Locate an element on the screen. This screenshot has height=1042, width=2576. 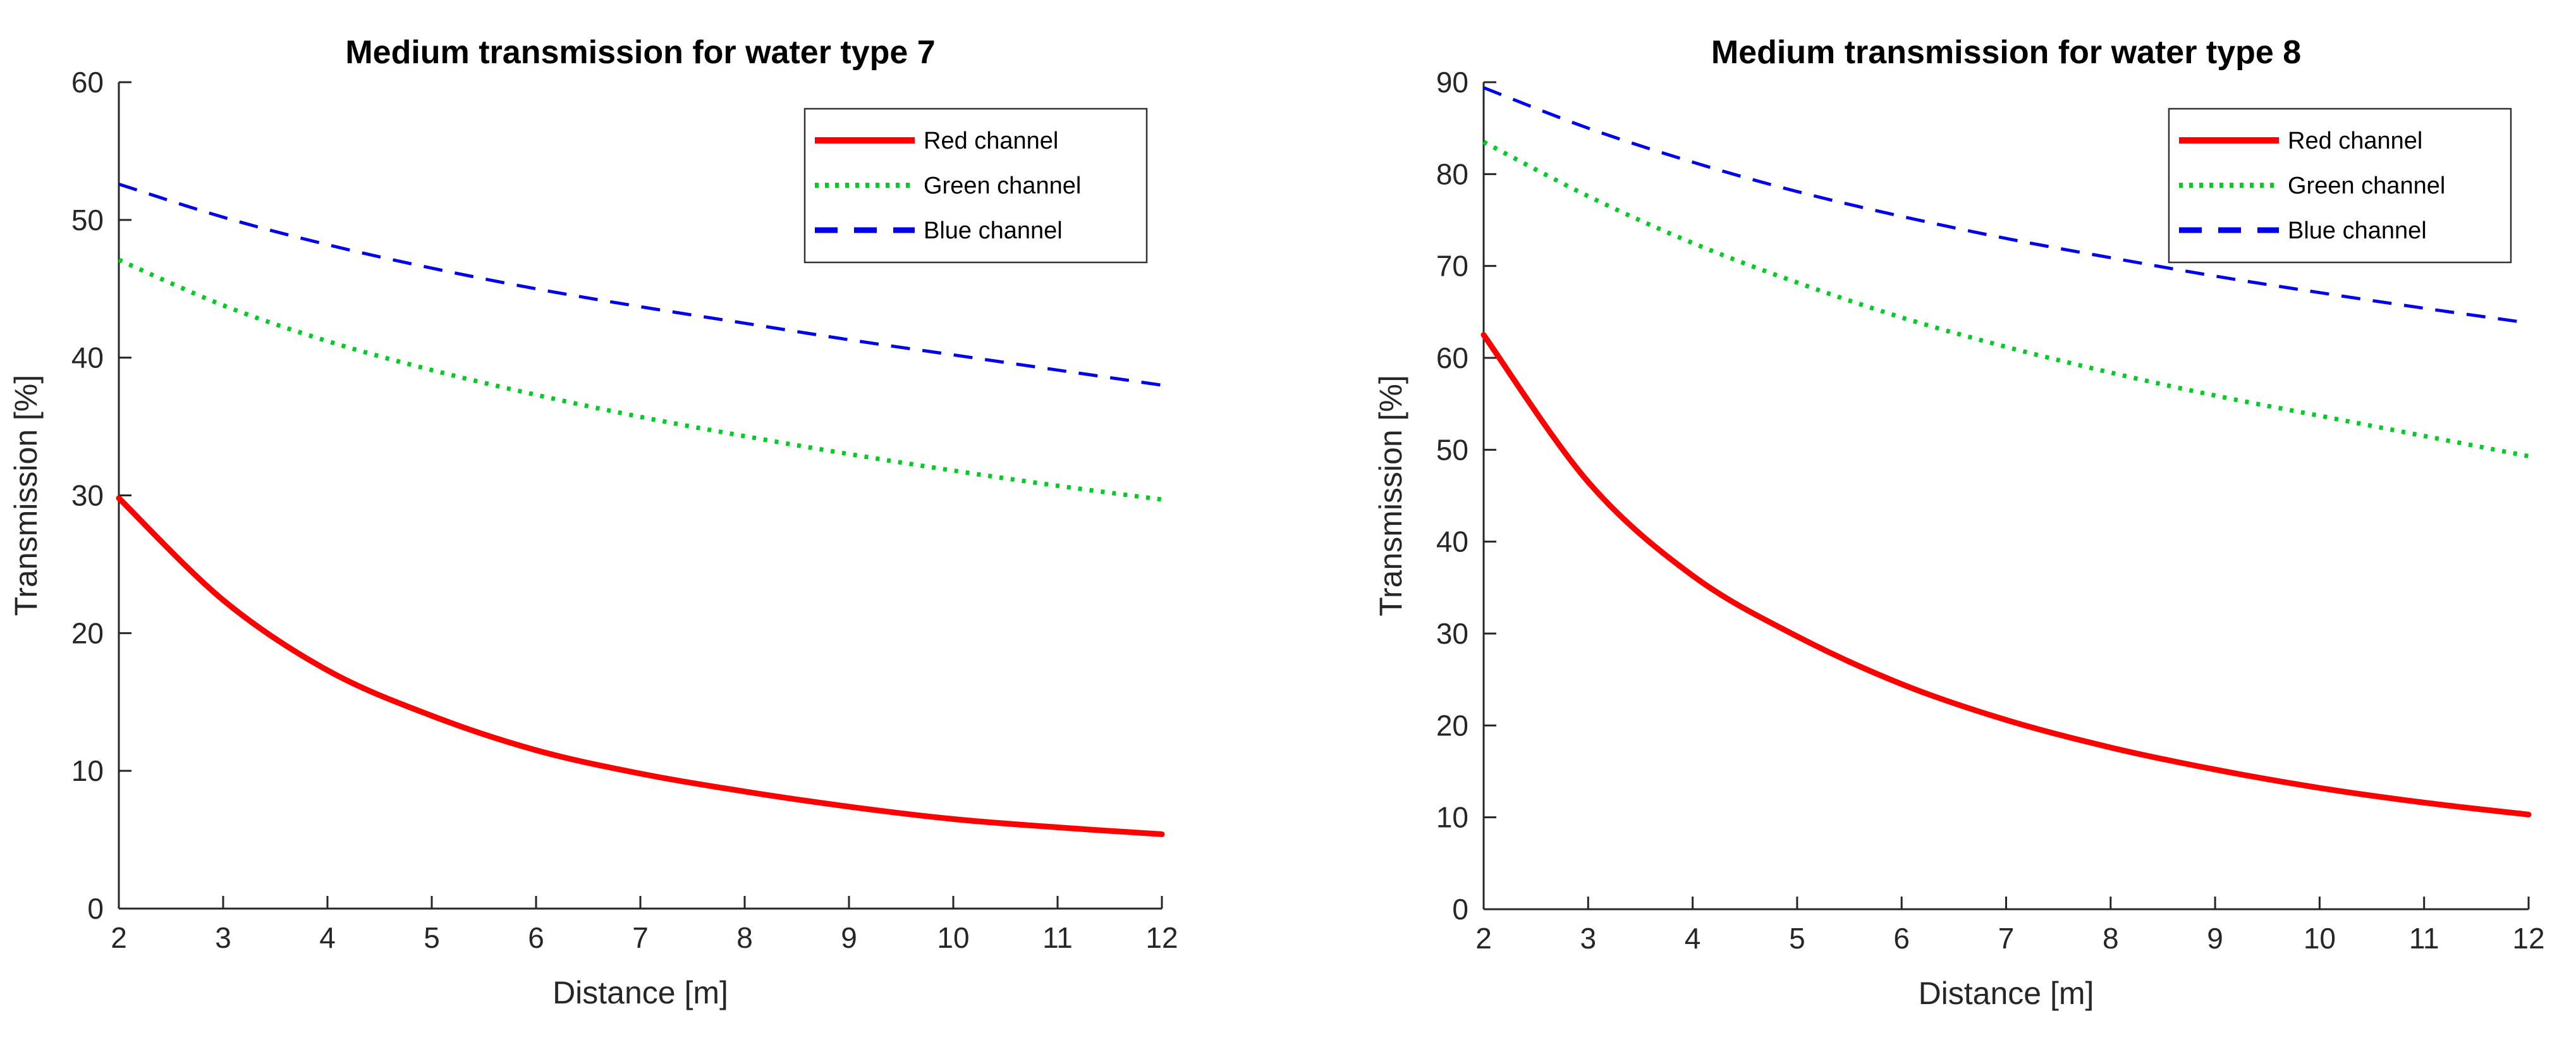
plot-title: Medium transmission for water type 8 is located at coordinates (2006, 52).